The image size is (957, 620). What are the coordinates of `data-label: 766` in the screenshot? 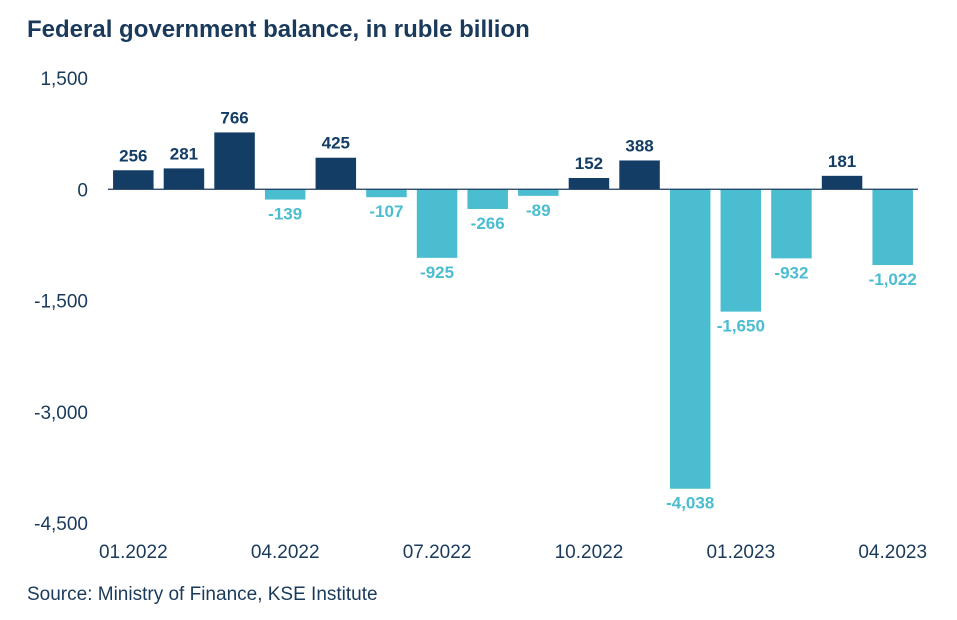 It's located at (234, 117).